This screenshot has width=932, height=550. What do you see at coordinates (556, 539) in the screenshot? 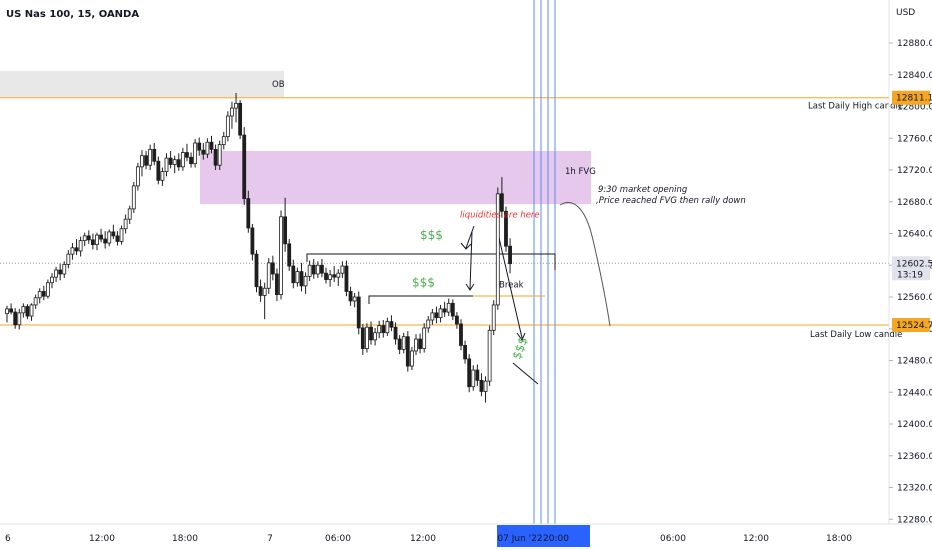
I see `x-tick-label: 20:00` at bounding box center [556, 539].